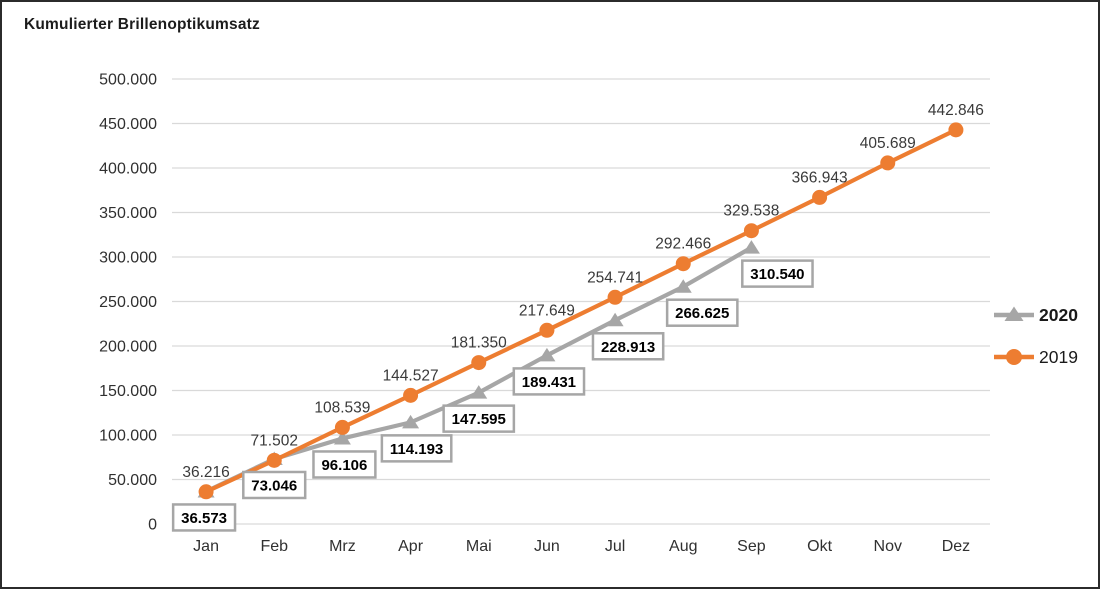  Describe the element at coordinates (479, 546) in the screenshot. I see `x-axis-tick-label: Mai` at that location.